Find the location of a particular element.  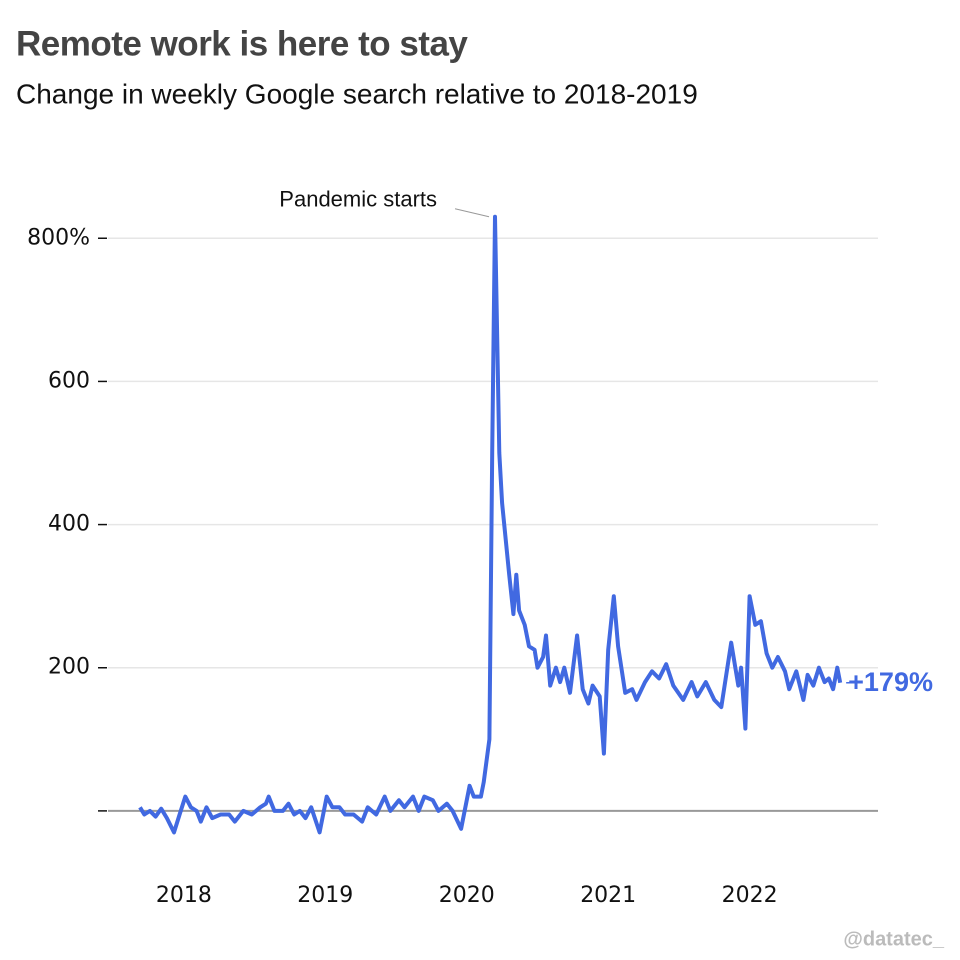

credit: @datatec_ is located at coordinates (894, 939).